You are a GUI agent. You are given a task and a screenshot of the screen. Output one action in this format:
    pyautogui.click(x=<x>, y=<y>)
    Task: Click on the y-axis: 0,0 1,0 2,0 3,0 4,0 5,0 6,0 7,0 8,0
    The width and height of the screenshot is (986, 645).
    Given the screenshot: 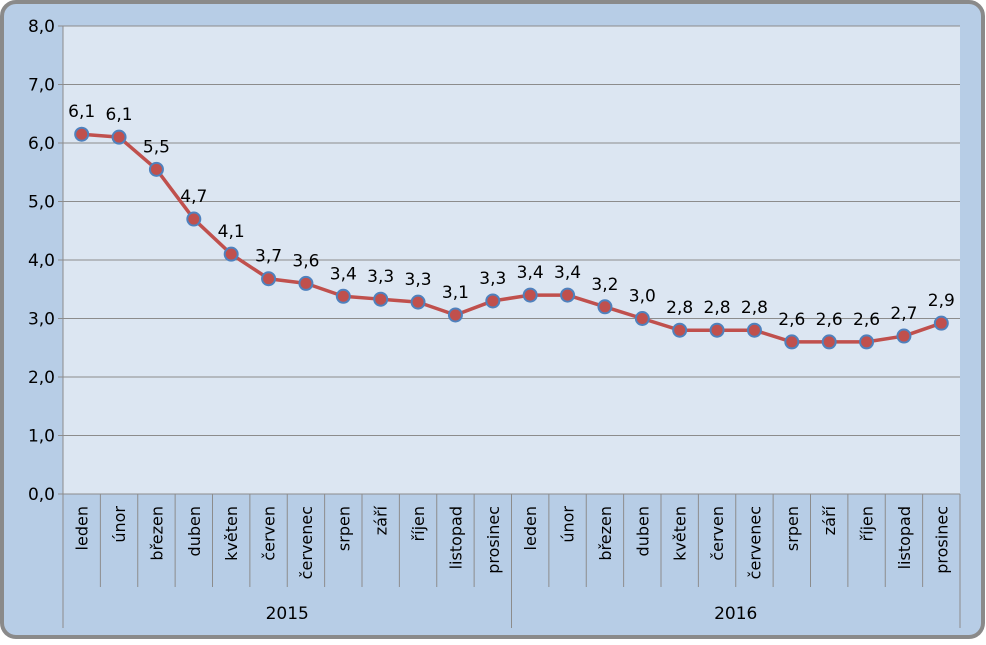 What is the action you would take?
    pyautogui.click(x=46, y=261)
    